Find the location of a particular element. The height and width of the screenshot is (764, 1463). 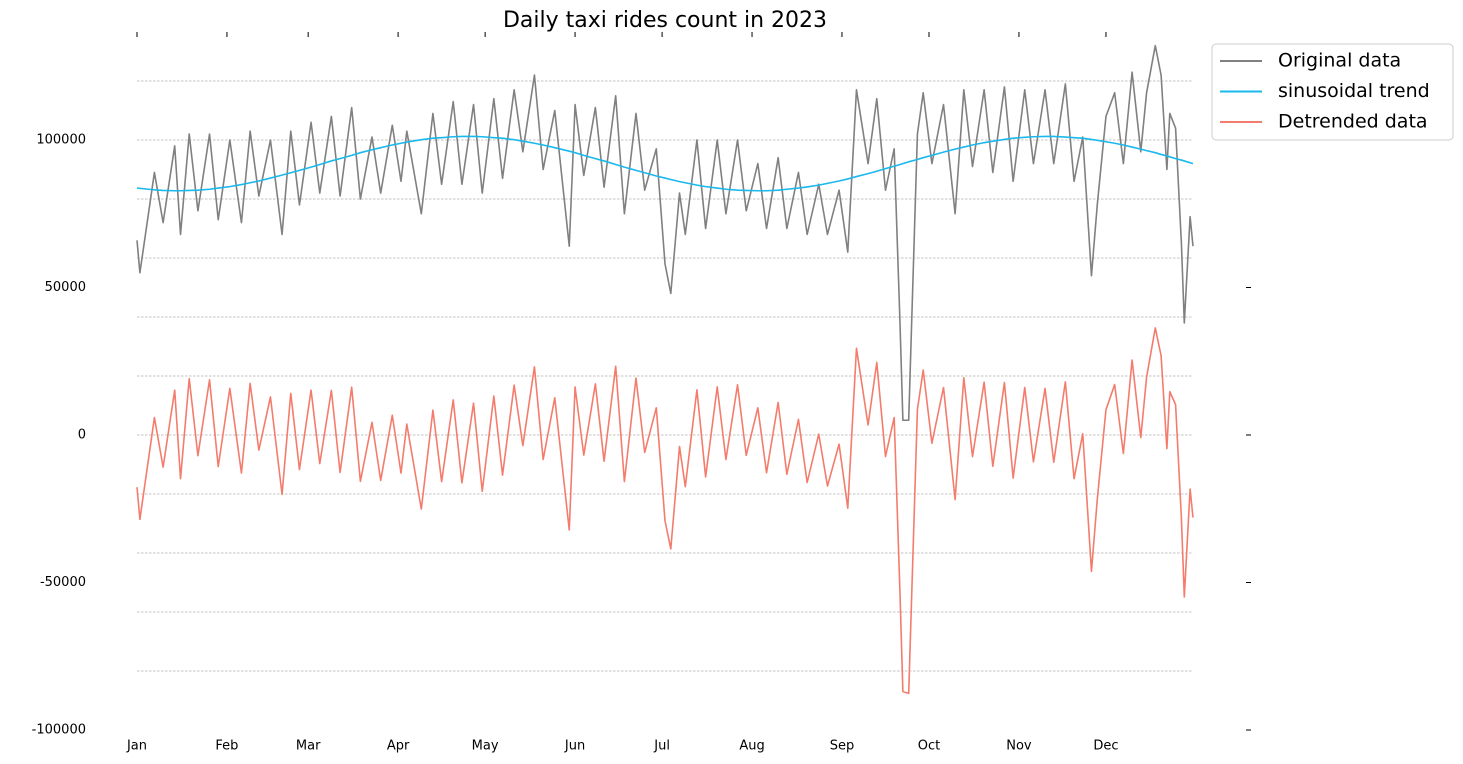

x-tick-label: Sep is located at coordinates (842, 746).